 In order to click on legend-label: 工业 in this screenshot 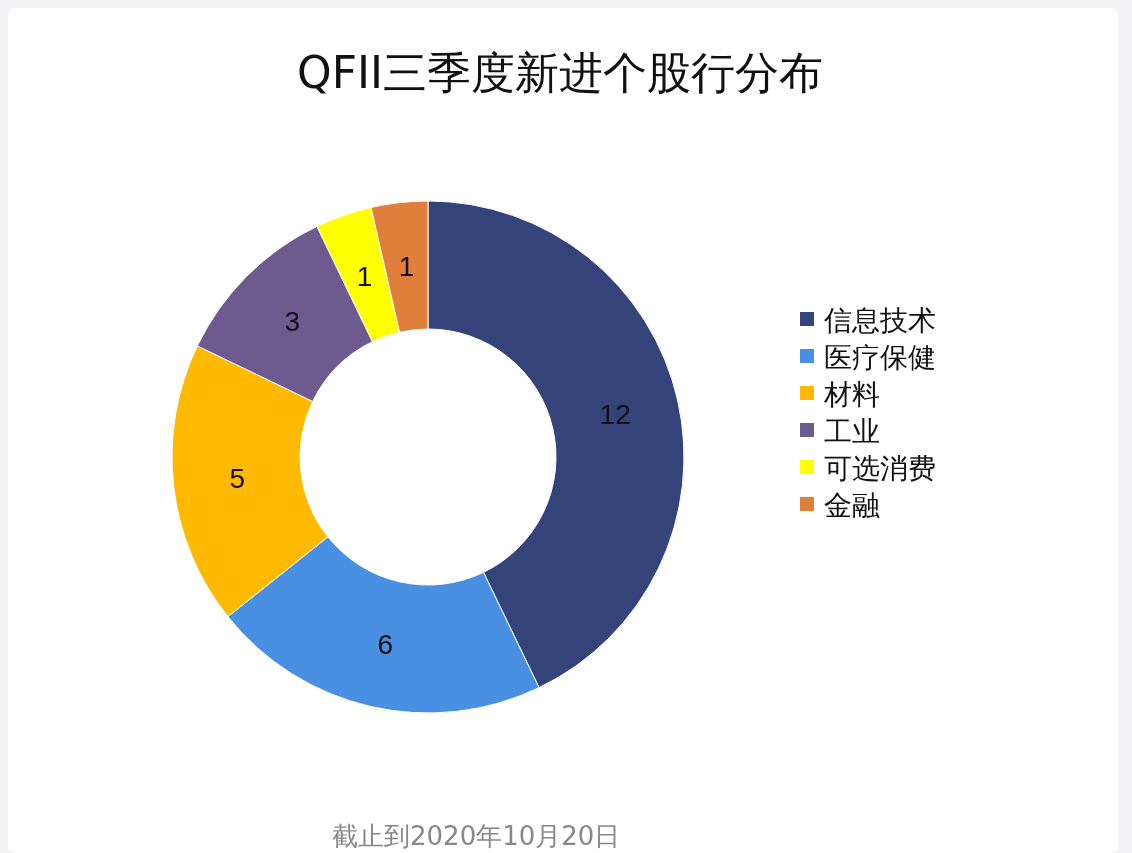, I will do `click(852, 431)`.